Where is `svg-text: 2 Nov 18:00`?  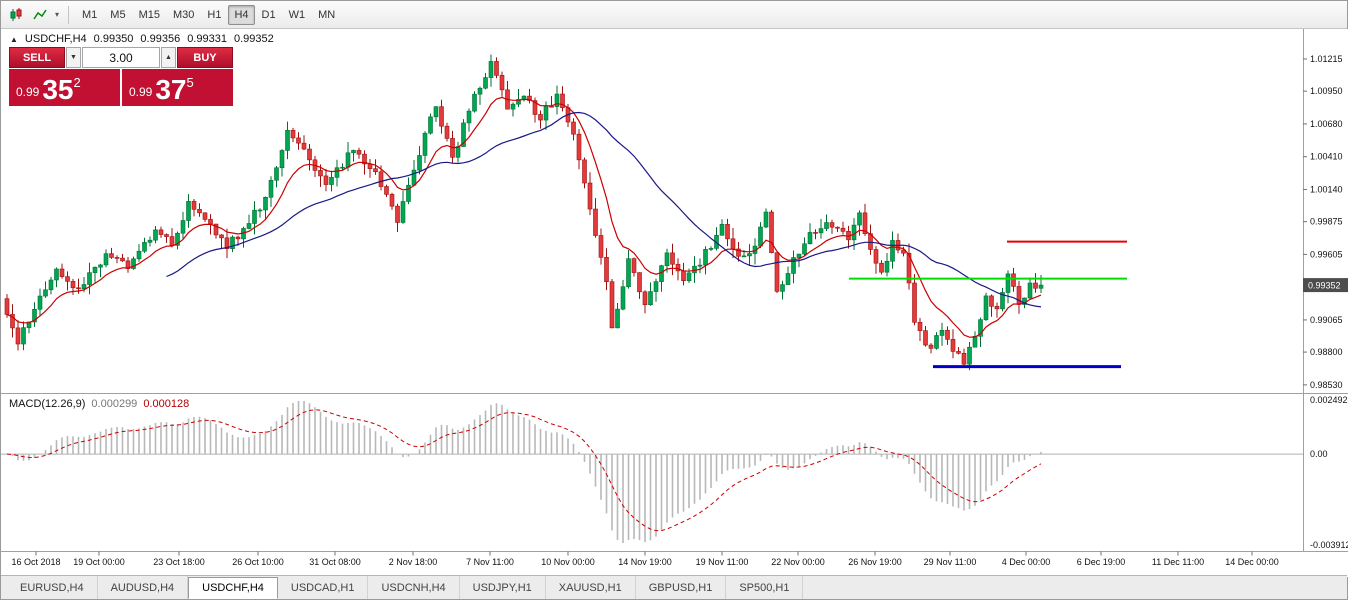
svg-text: 2 Nov 18:00 is located at coordinates (413, 562).